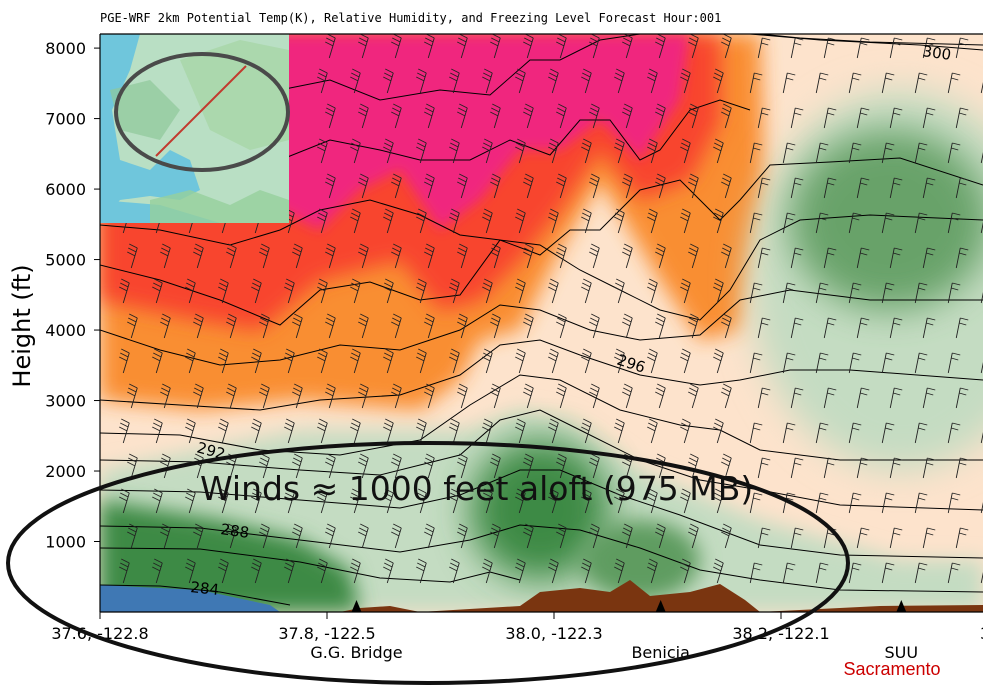  Describe the element at coordinates (150, 128) in the screenshot. I see `bay-water` at that location.